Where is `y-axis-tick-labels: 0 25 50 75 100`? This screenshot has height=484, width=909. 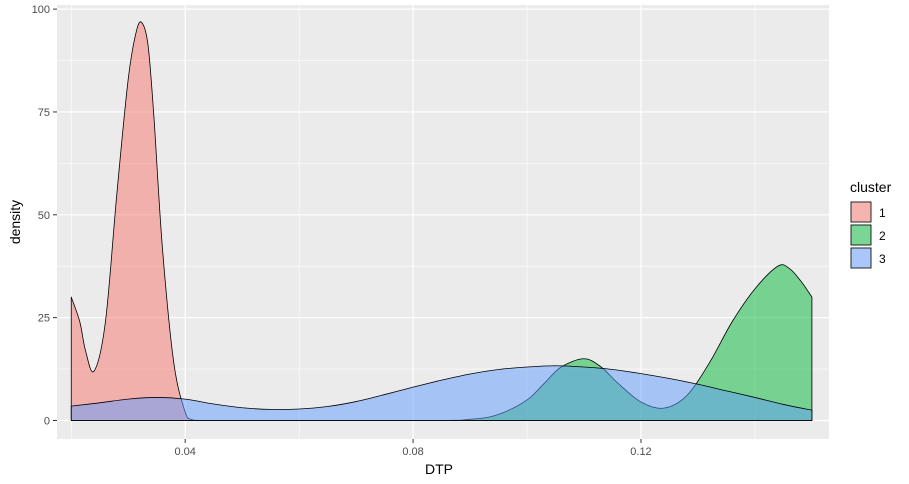 y-axis-tick-labels: 0 25 50 75 100 is located at coordinates (41, 215).